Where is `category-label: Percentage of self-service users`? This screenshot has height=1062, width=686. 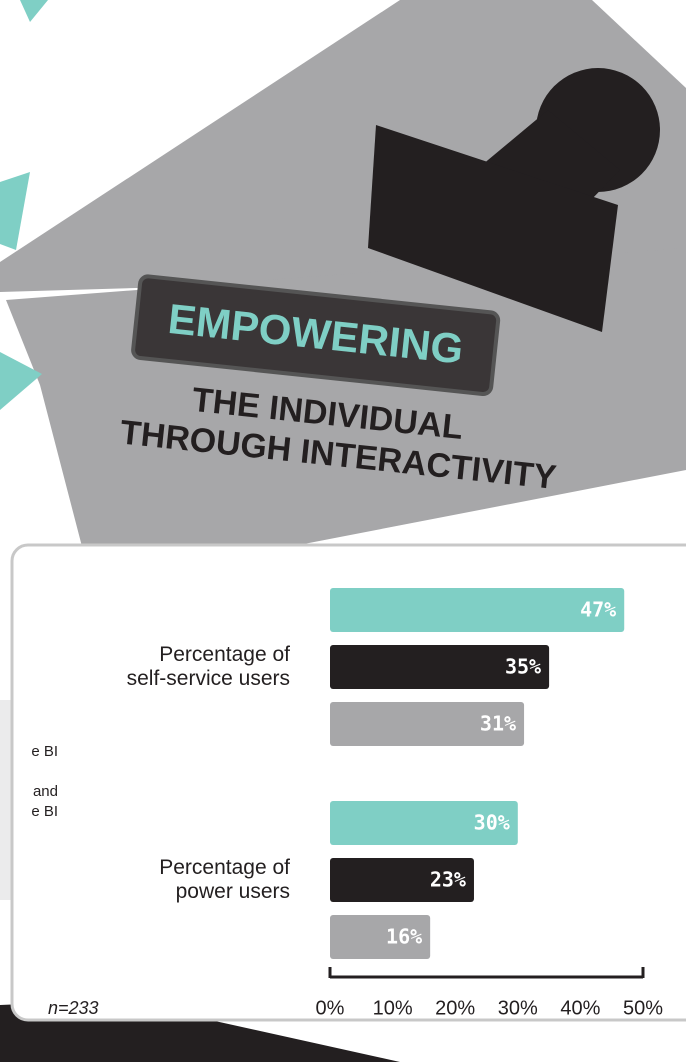 category-label: Percentage of self-service users is located at coordinates (208, 666).